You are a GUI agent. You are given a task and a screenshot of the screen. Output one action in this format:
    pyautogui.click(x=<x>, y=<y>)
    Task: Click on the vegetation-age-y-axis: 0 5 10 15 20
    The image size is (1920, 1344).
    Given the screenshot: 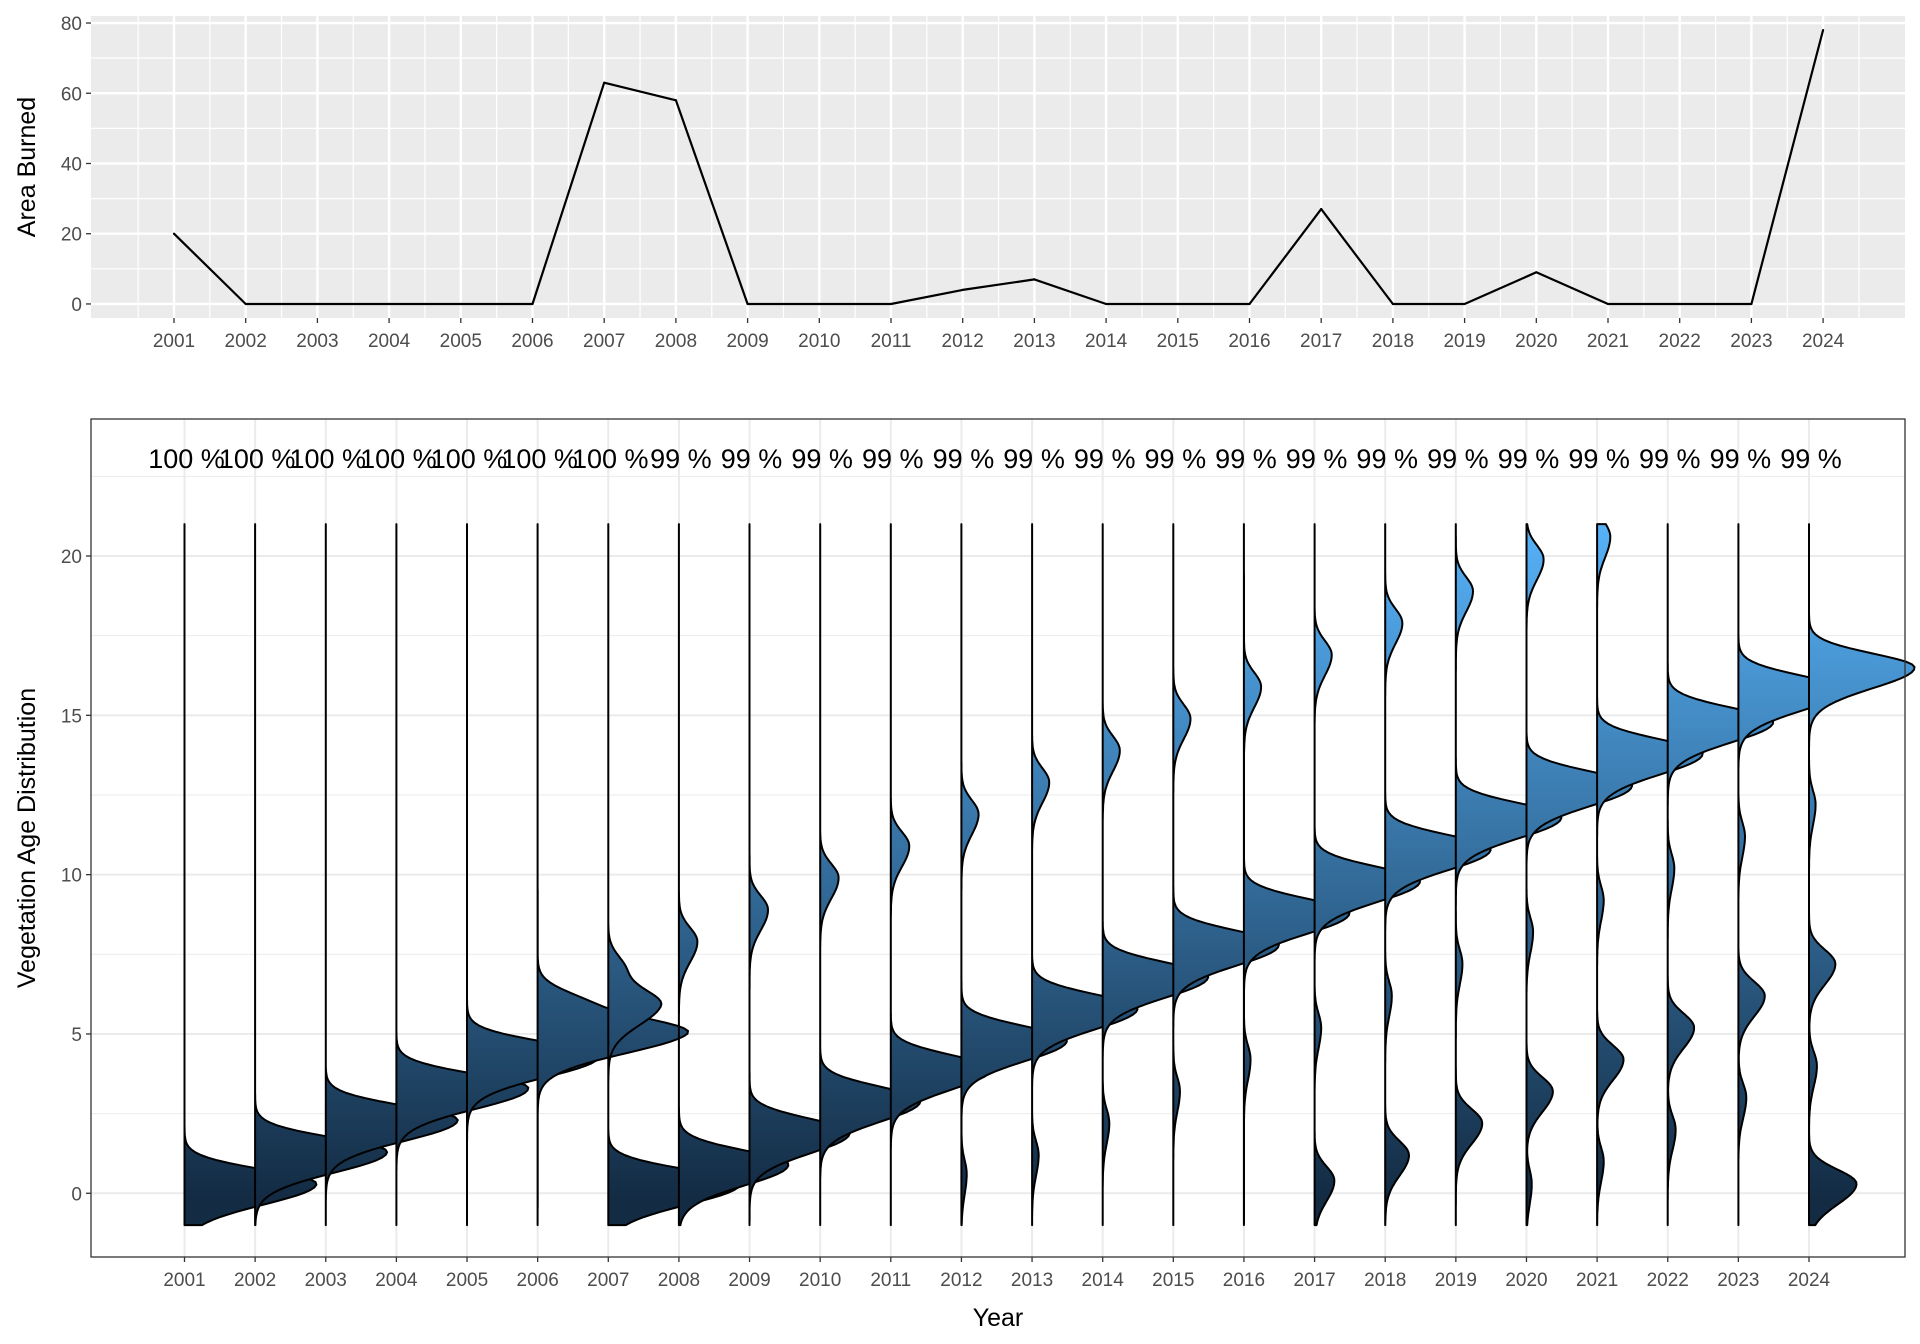 What is the action you would take?
    pyautogui.click(x=76, y=876)
    